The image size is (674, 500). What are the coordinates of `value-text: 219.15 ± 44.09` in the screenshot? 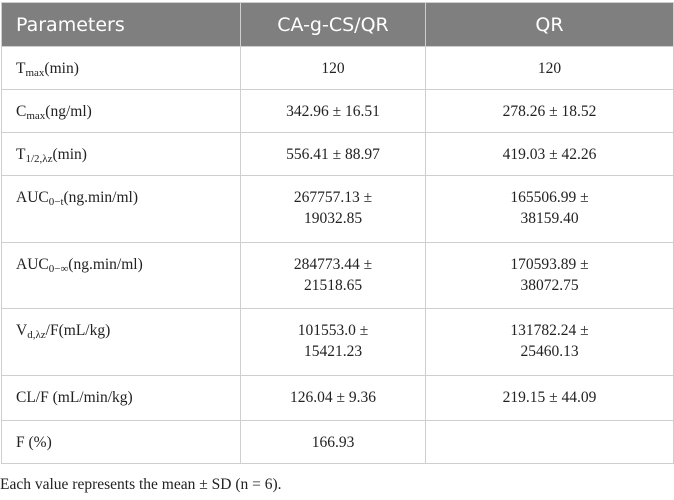 It's located at (549, 397).